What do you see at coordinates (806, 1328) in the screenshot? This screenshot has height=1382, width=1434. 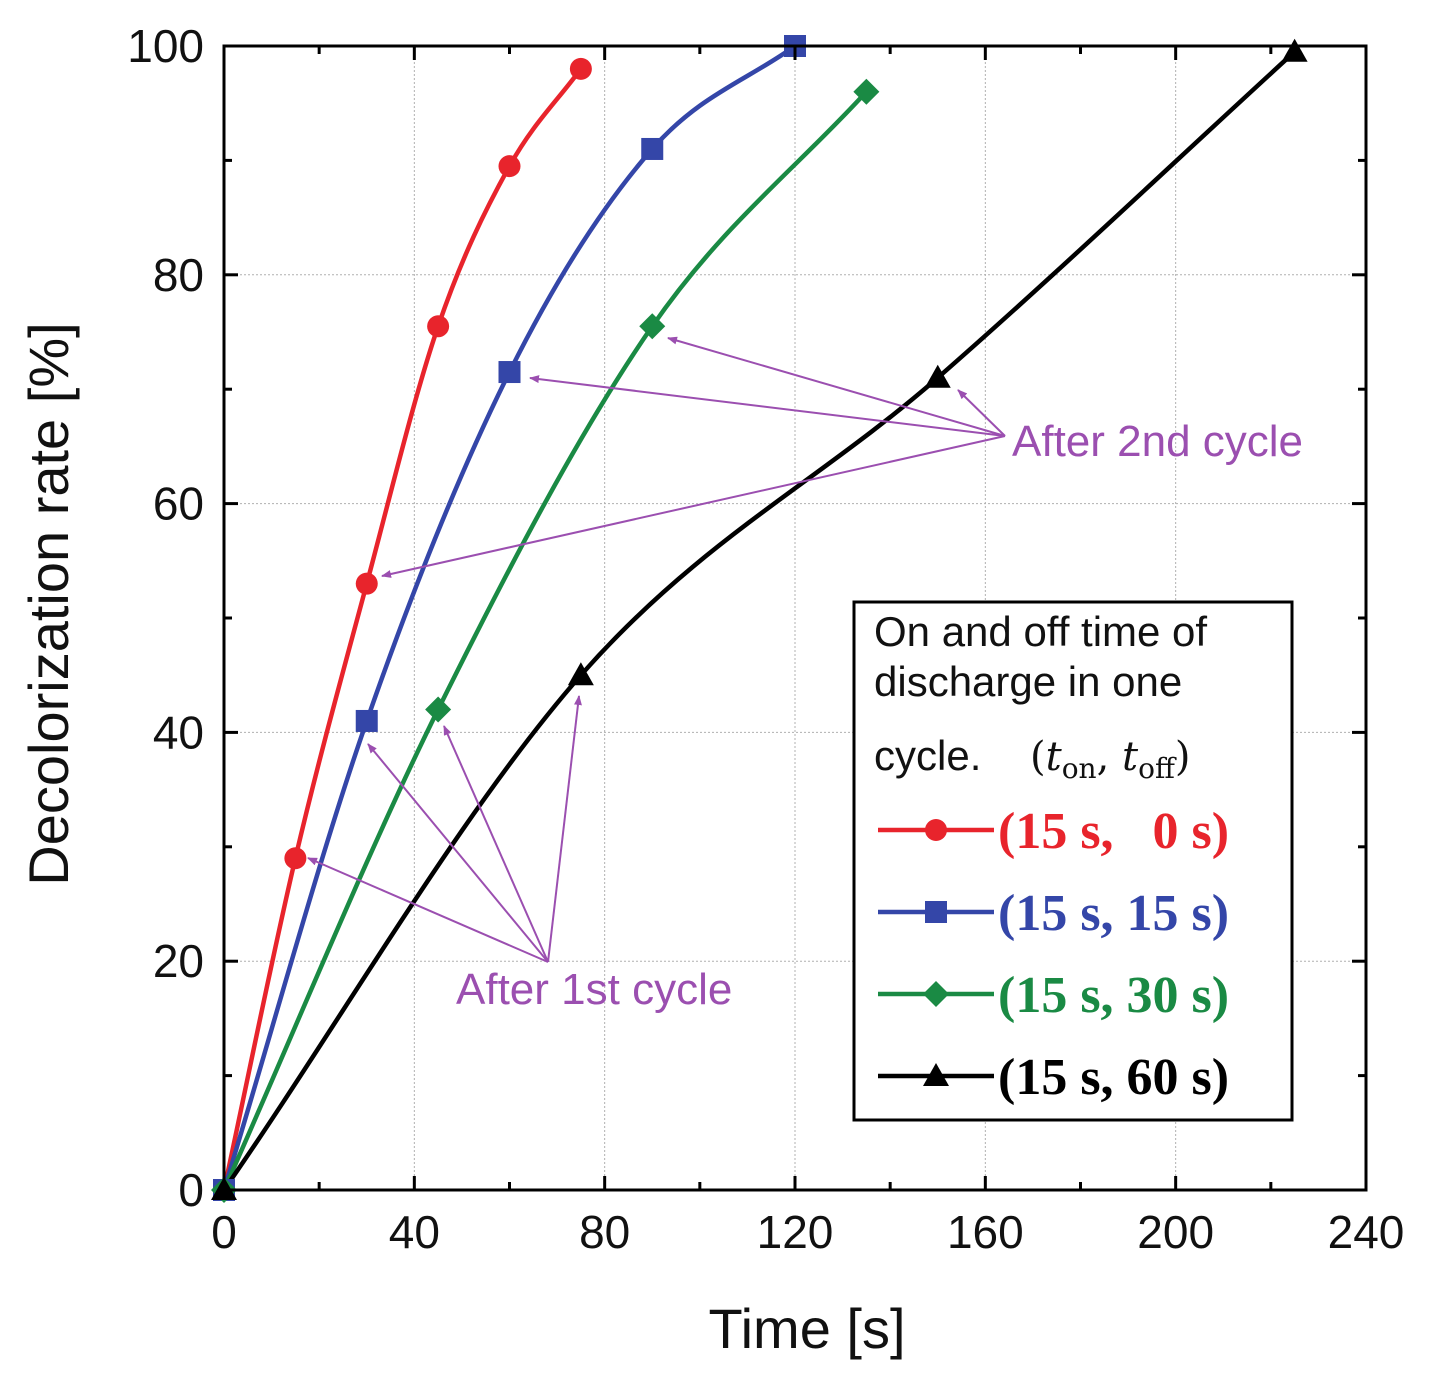 I see `x-axis-title: Time [s]` at bounding box center [806, 1328].